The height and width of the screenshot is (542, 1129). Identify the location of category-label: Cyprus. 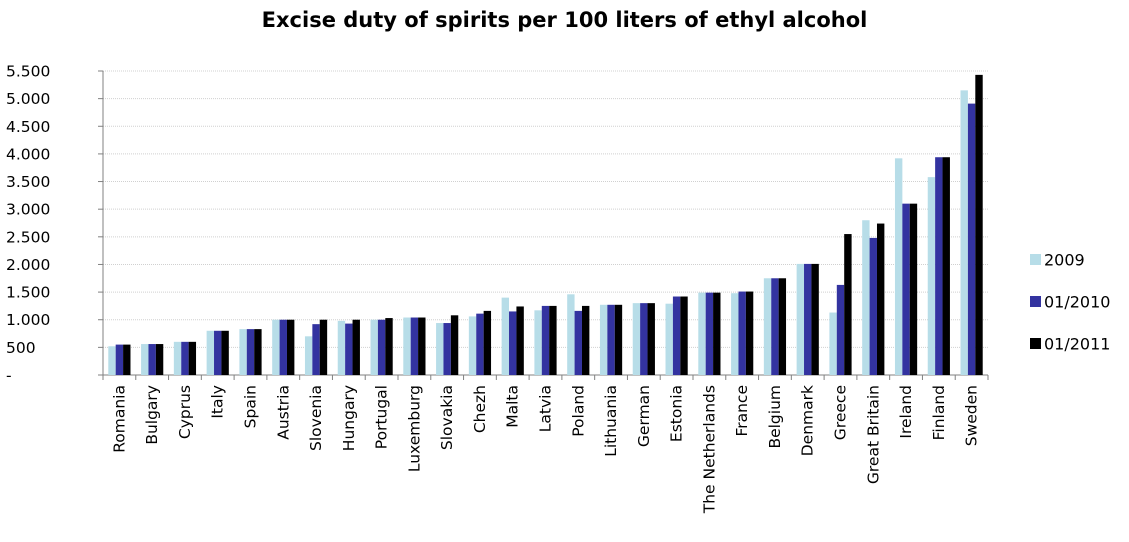
(185, 412).